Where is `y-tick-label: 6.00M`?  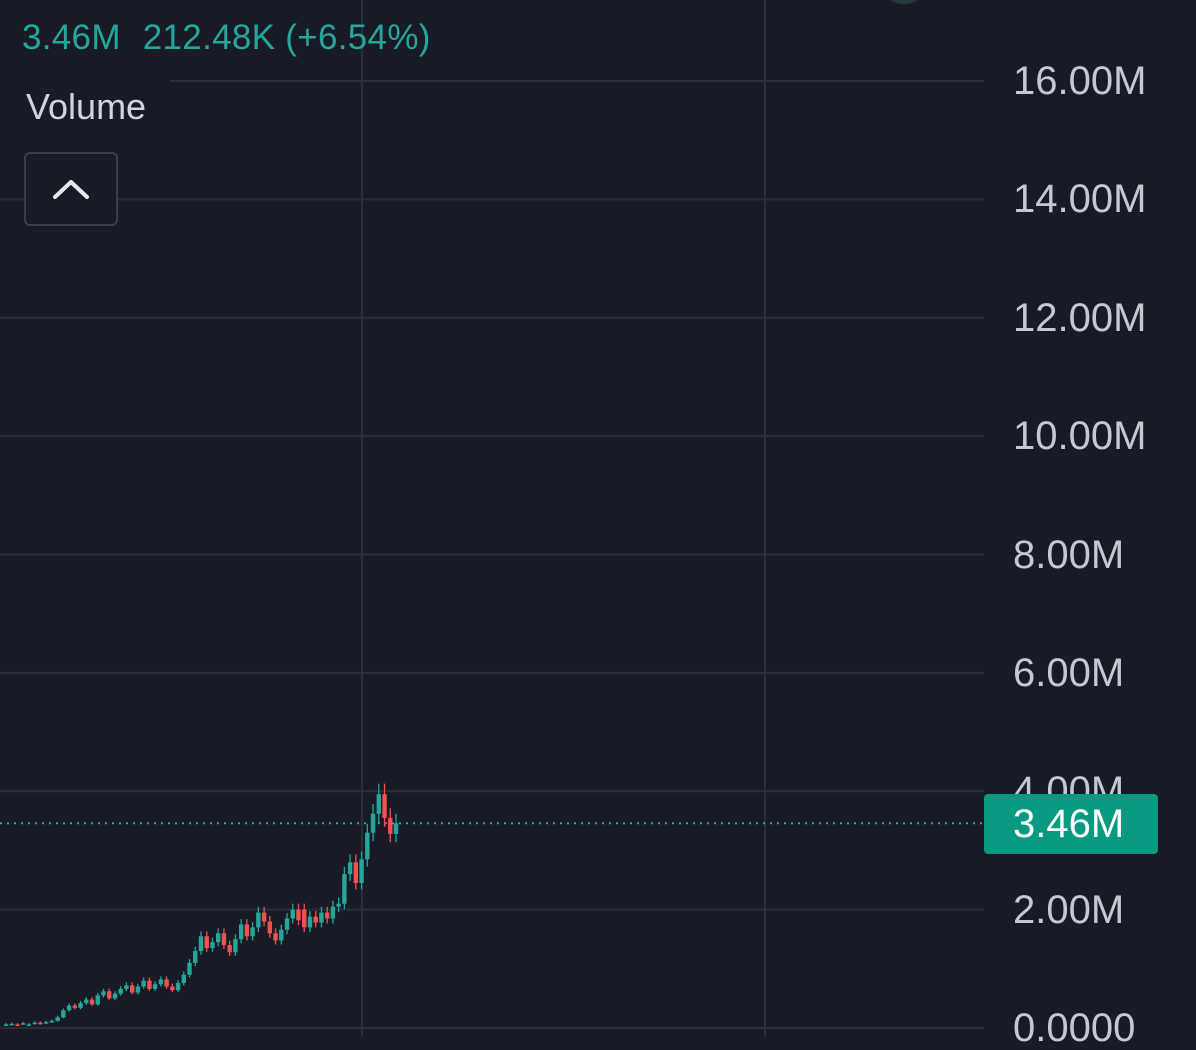 y-tick-label: 6.00M is located at coordinates (1069, 672).